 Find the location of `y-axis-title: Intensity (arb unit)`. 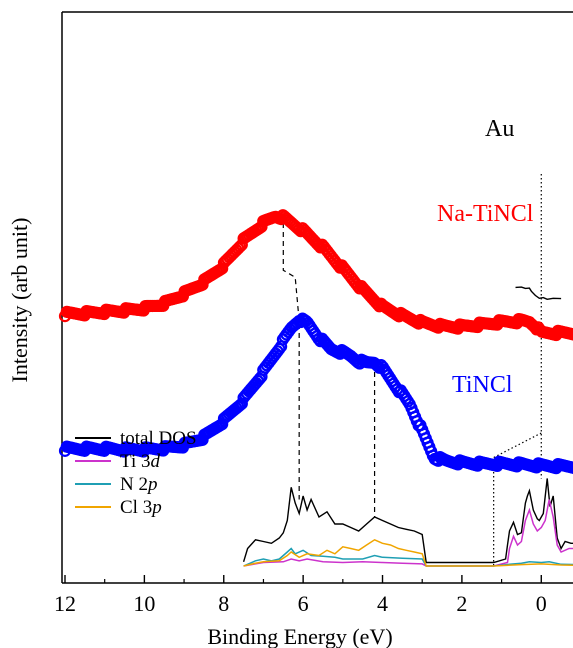

y-axis-title: Intensity (arb unit) is located at coordinates (19, 300).